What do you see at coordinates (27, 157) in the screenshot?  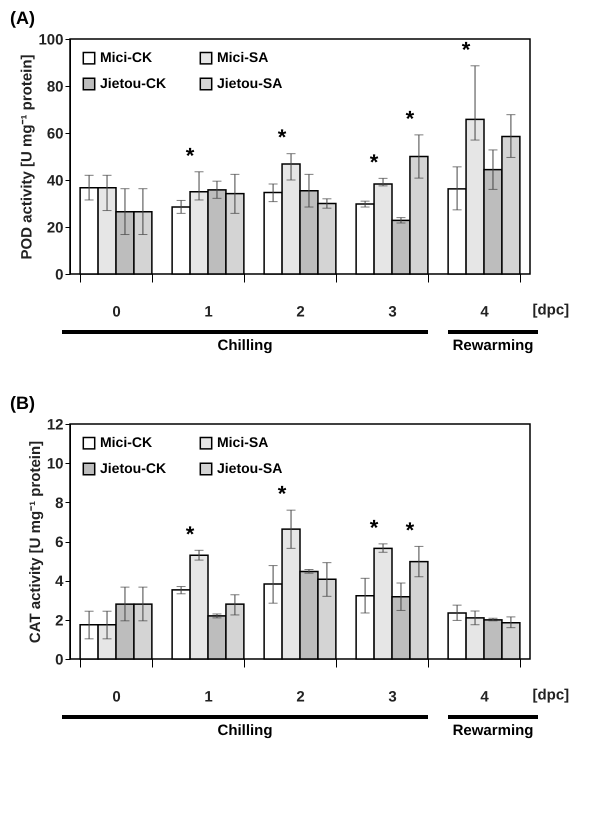 I see `y-axis-title: POD activity [U mg⁻¹ protein]` at bounding box center [27, 157].